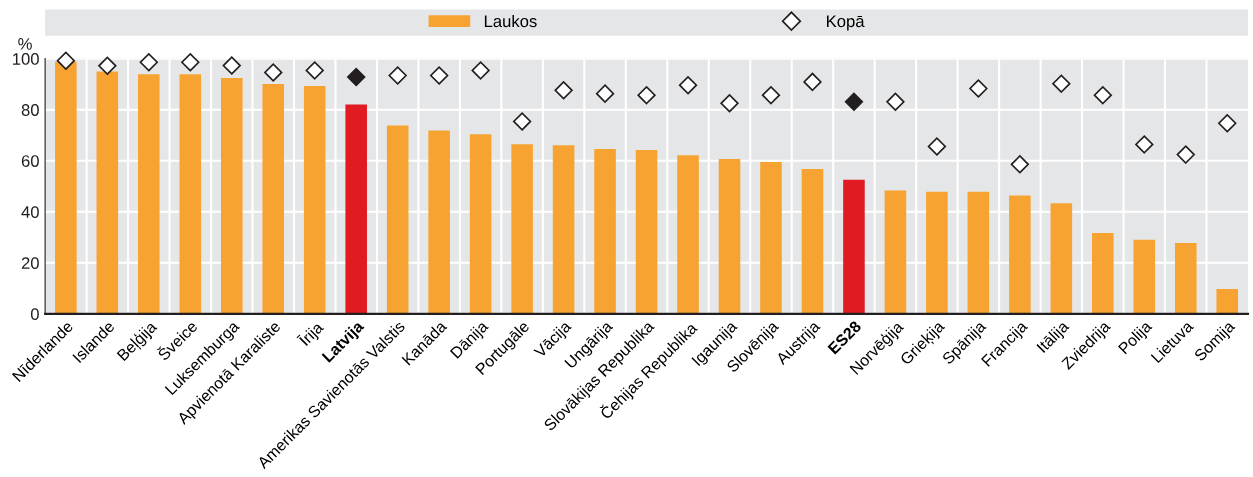 The height and width of the screenshot is (477, 1253). Describe the element at coordinates (30, 161) in the screenshot. I see `y-tick-label: 60` at that location.